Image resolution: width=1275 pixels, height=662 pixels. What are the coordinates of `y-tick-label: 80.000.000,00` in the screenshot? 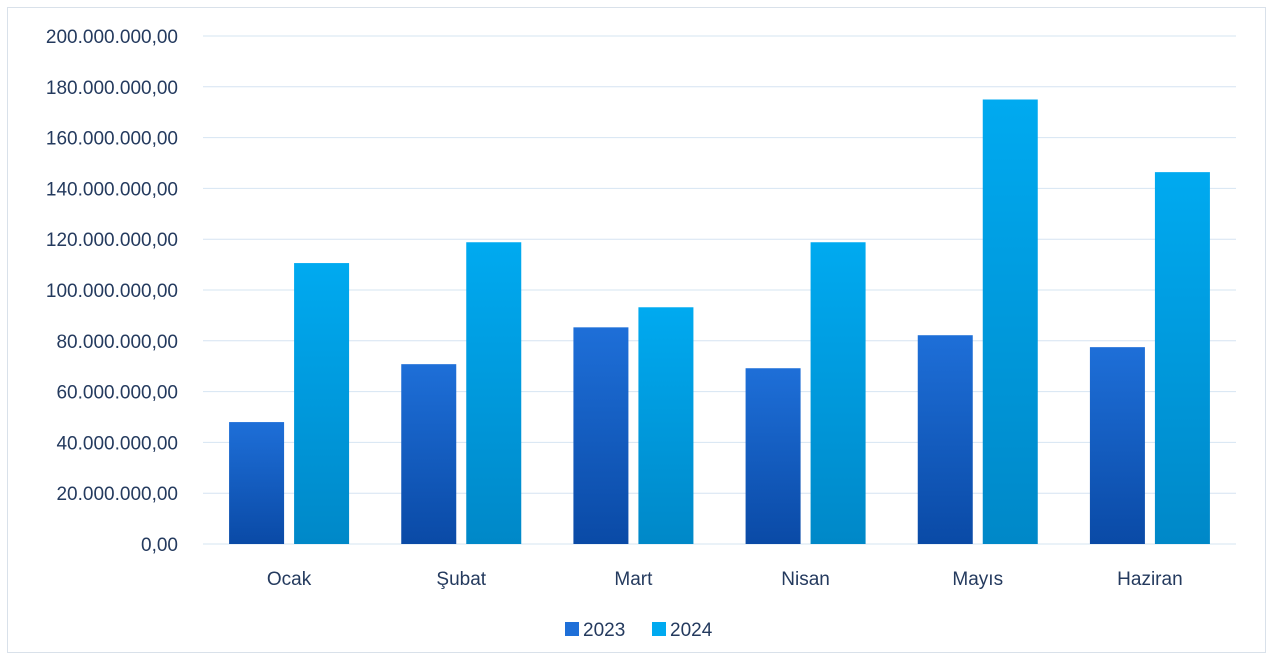 It's located at (117, 342).